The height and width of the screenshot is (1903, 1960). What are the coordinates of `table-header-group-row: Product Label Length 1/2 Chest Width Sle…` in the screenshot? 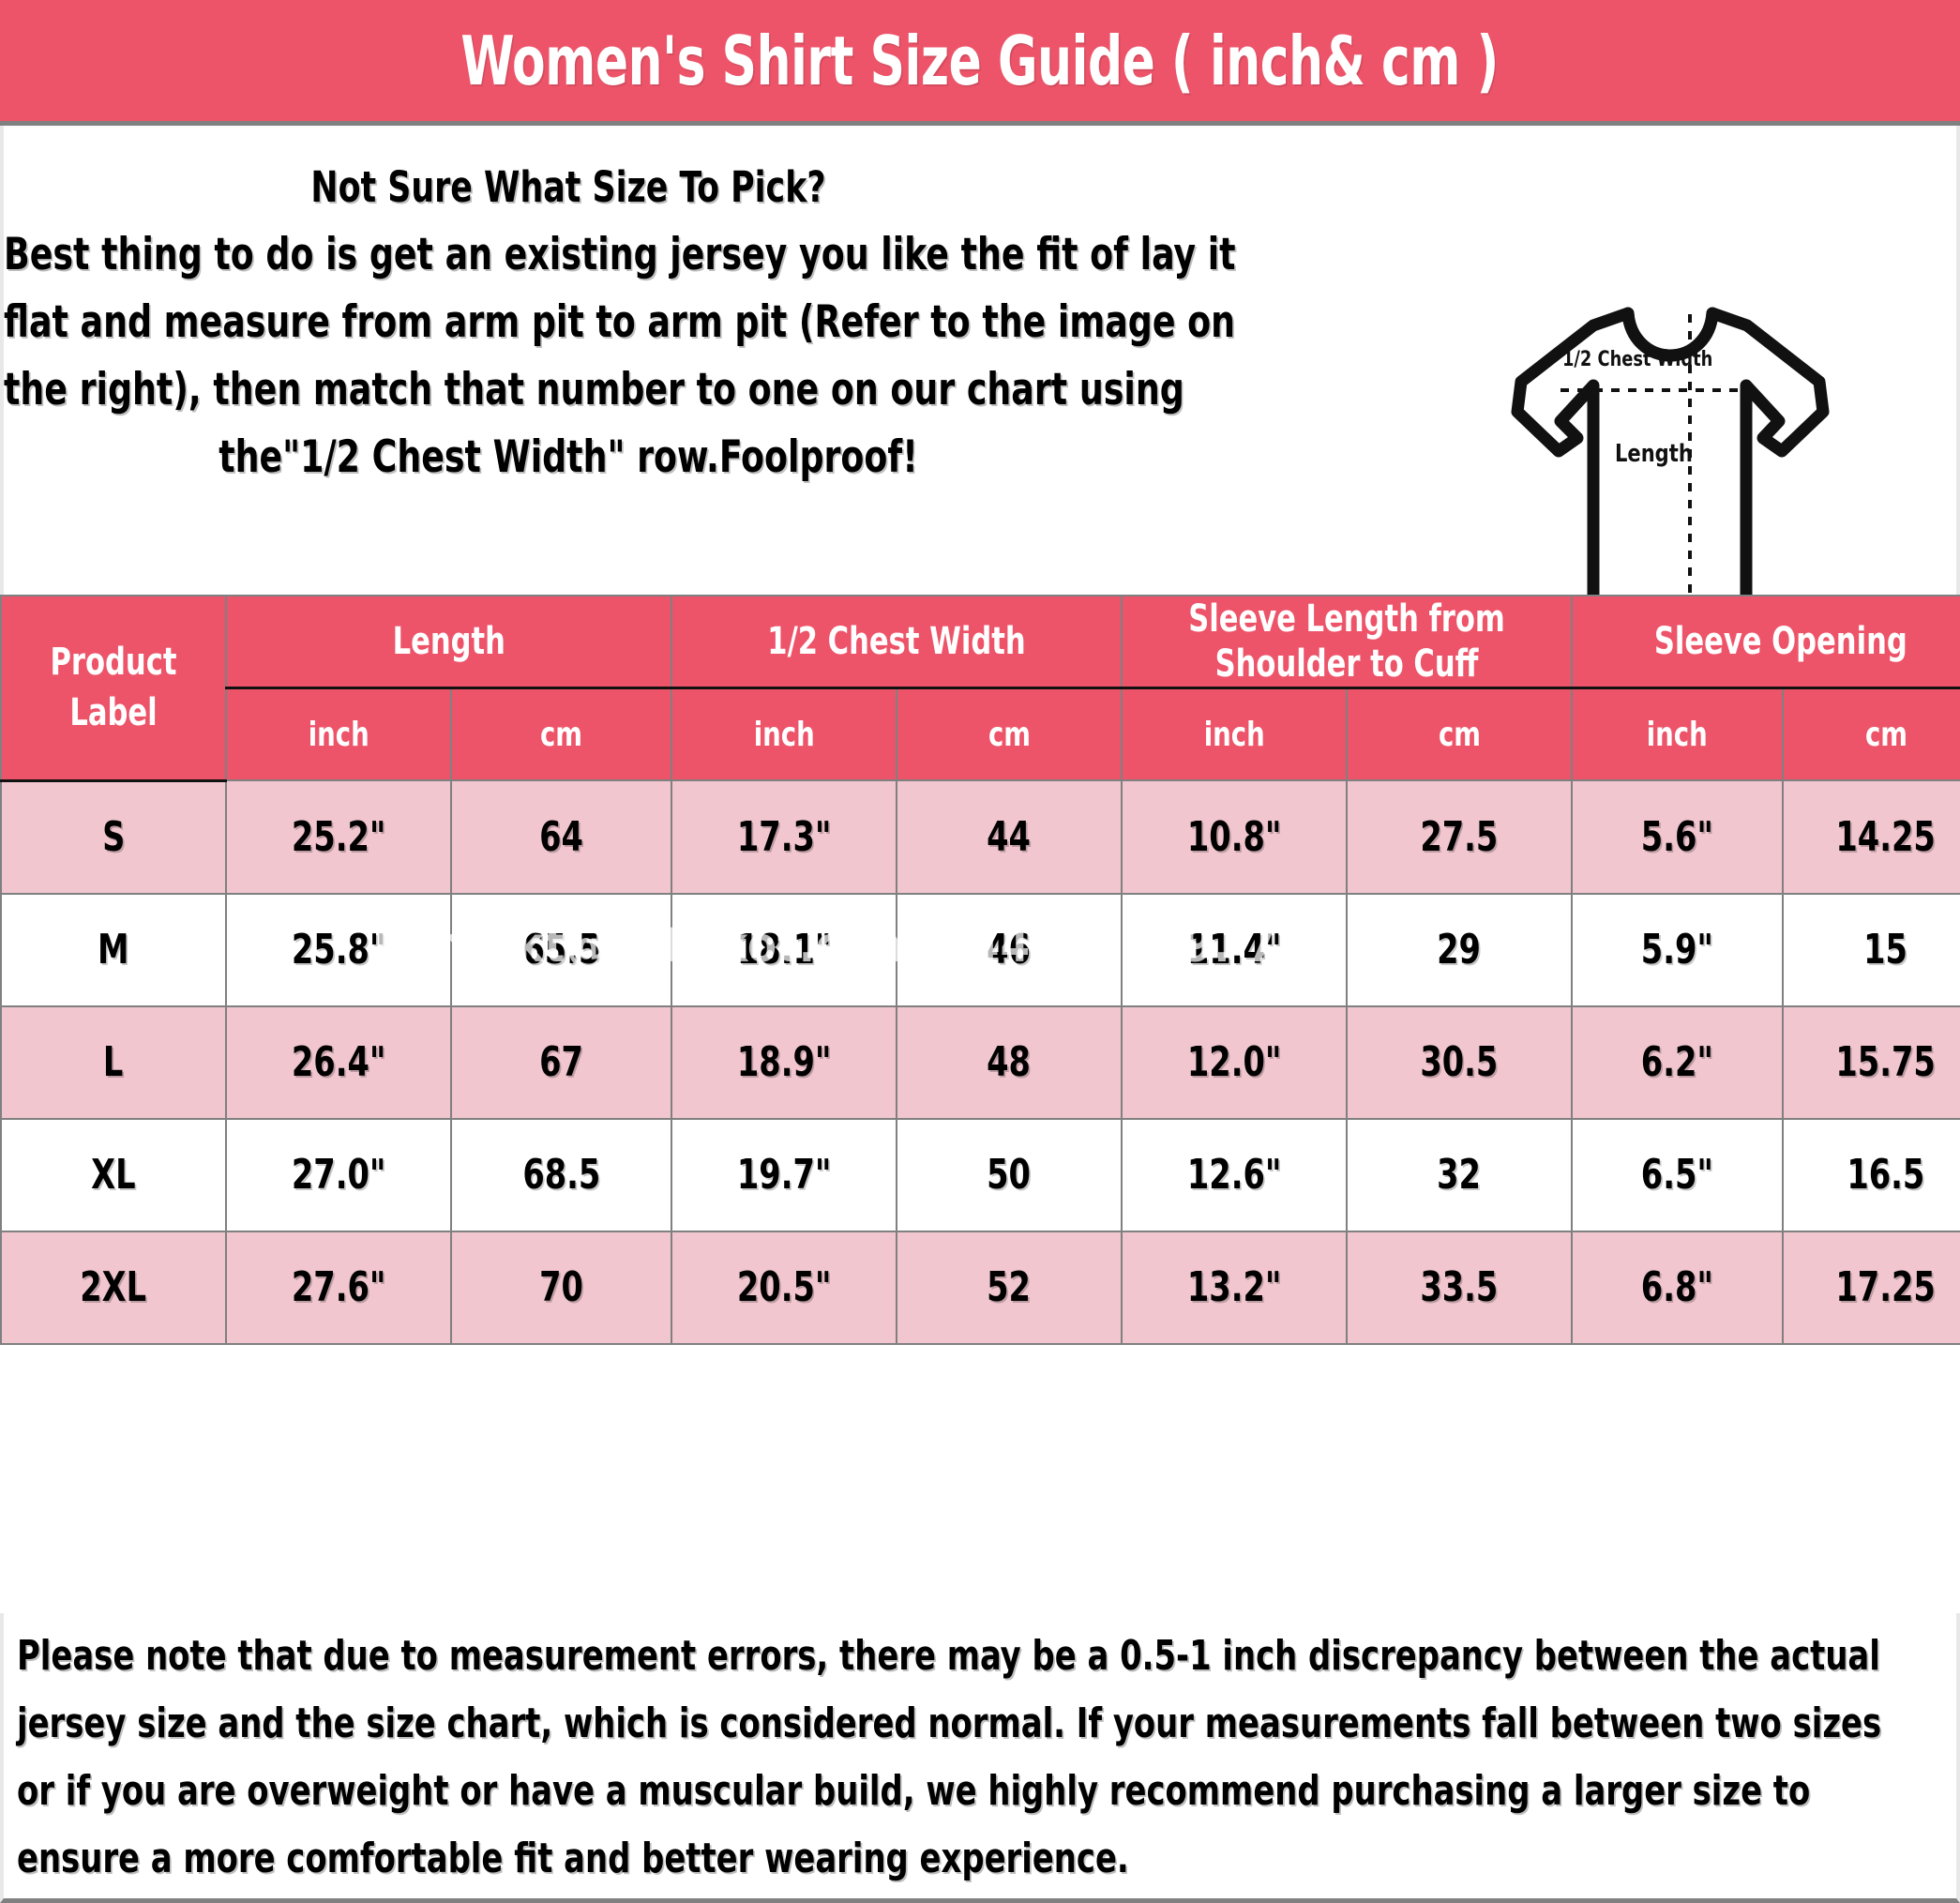 It's located at (980, 688).